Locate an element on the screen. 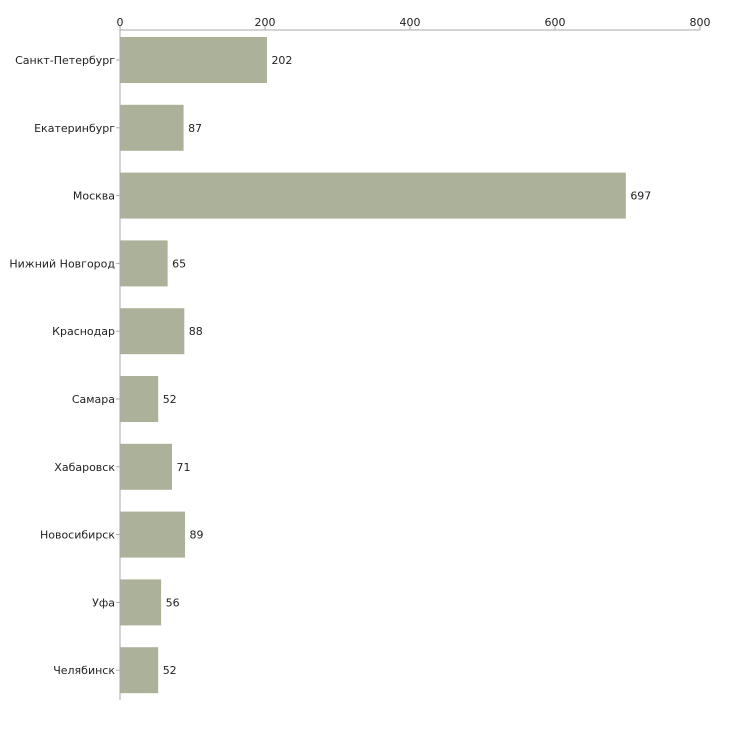  x-tick-label: 0 is located at coordinates (120, 22).